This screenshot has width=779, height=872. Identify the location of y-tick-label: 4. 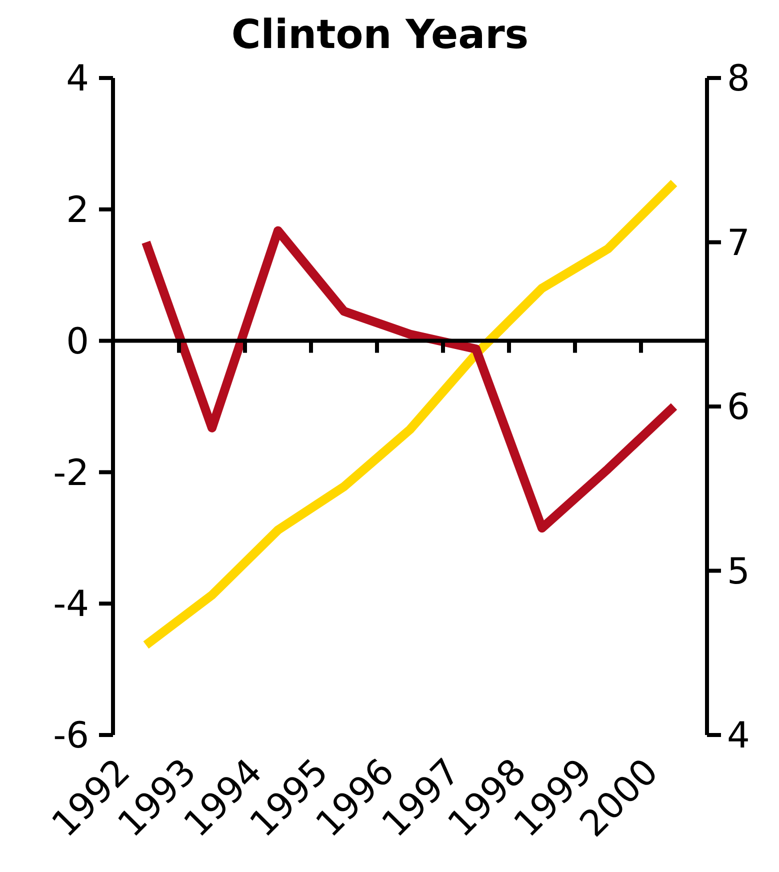
(77, 79).